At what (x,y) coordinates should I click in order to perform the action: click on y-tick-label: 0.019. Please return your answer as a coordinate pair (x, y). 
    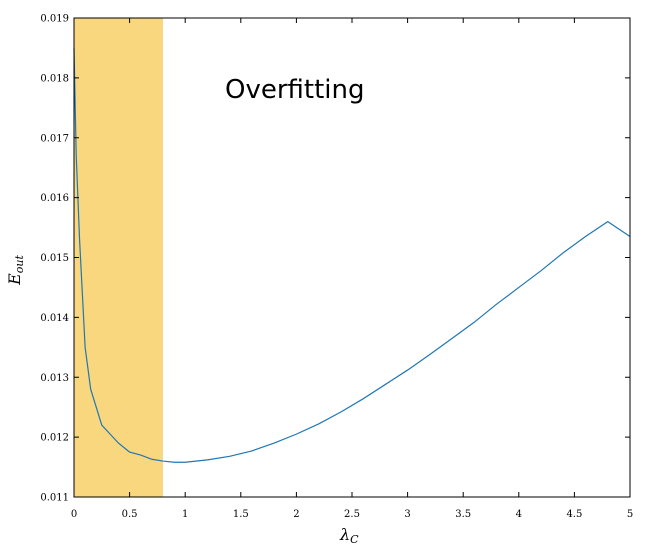
    Looking at the image, I should click on (54, 19).